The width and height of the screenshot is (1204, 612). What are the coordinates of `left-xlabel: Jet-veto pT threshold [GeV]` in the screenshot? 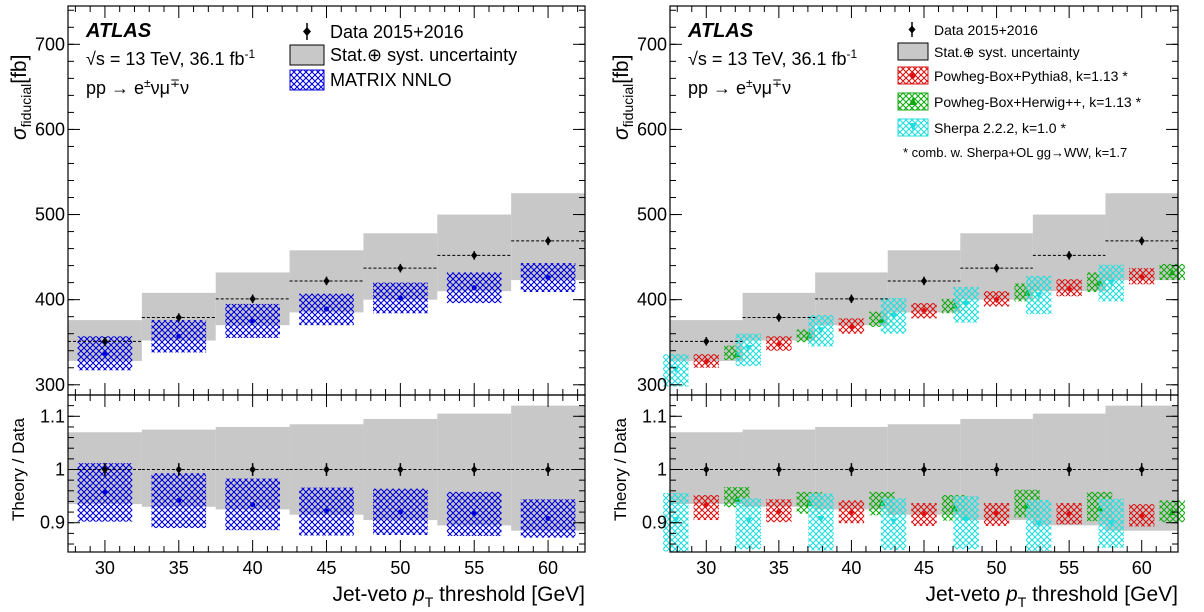 It's located at (458, 596).